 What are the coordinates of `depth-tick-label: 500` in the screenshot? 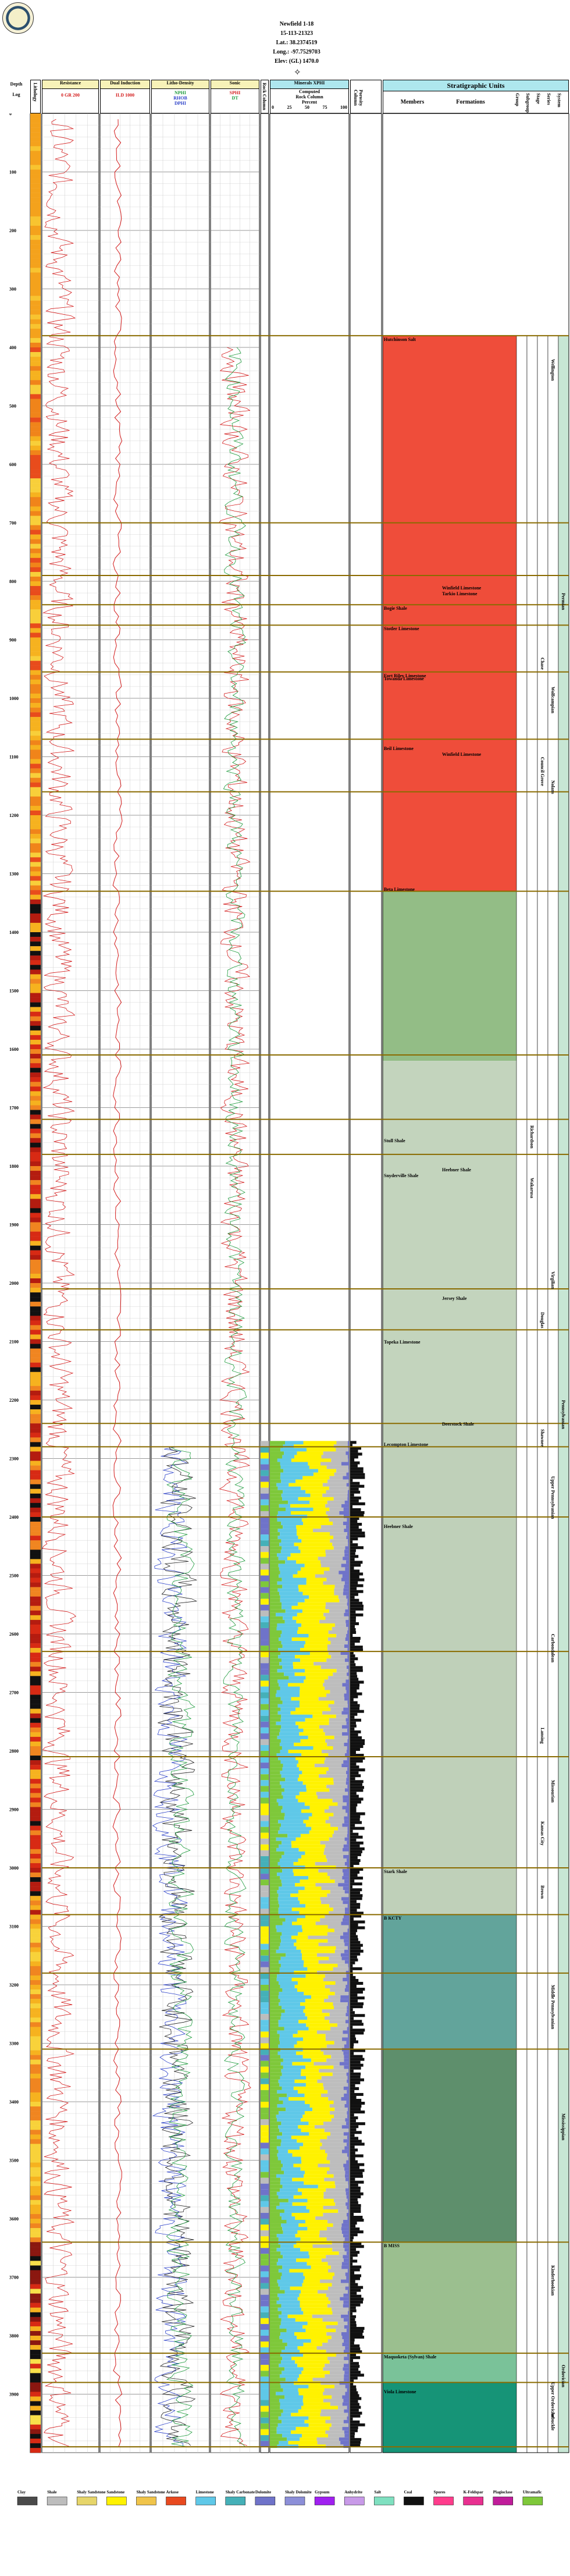 It's located at (12, 406).